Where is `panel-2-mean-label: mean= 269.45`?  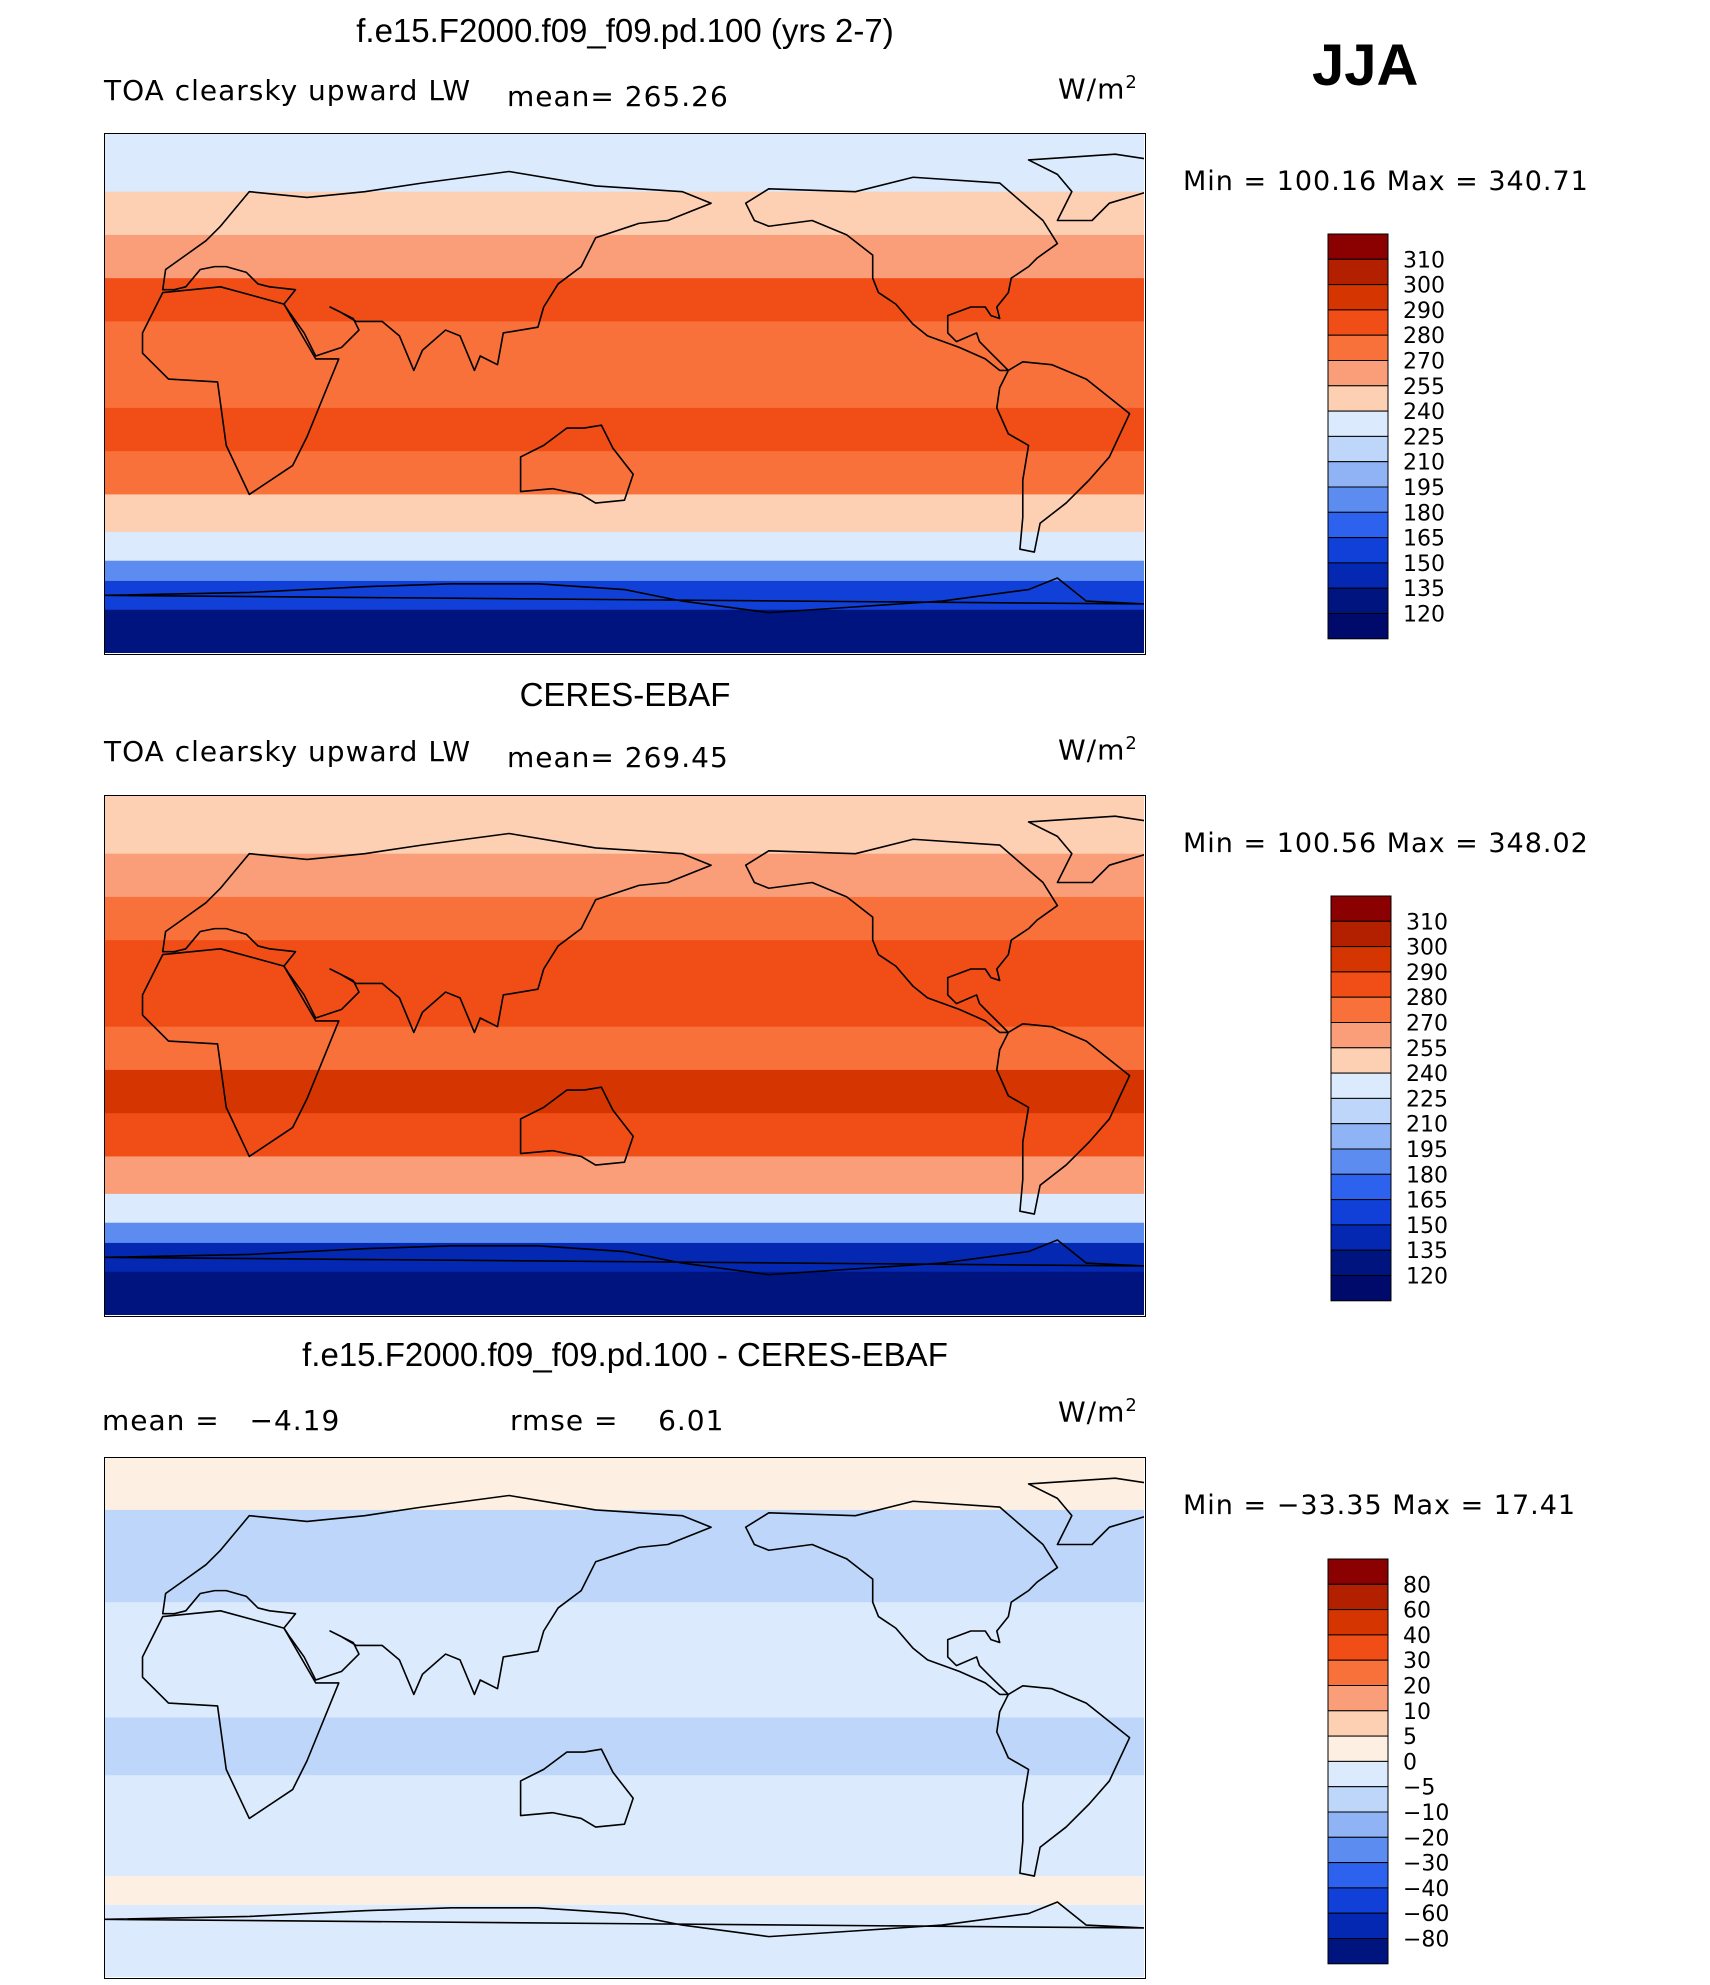 panel-2-mean-label: mean= 269.45 is located at coordinates (618, 757).